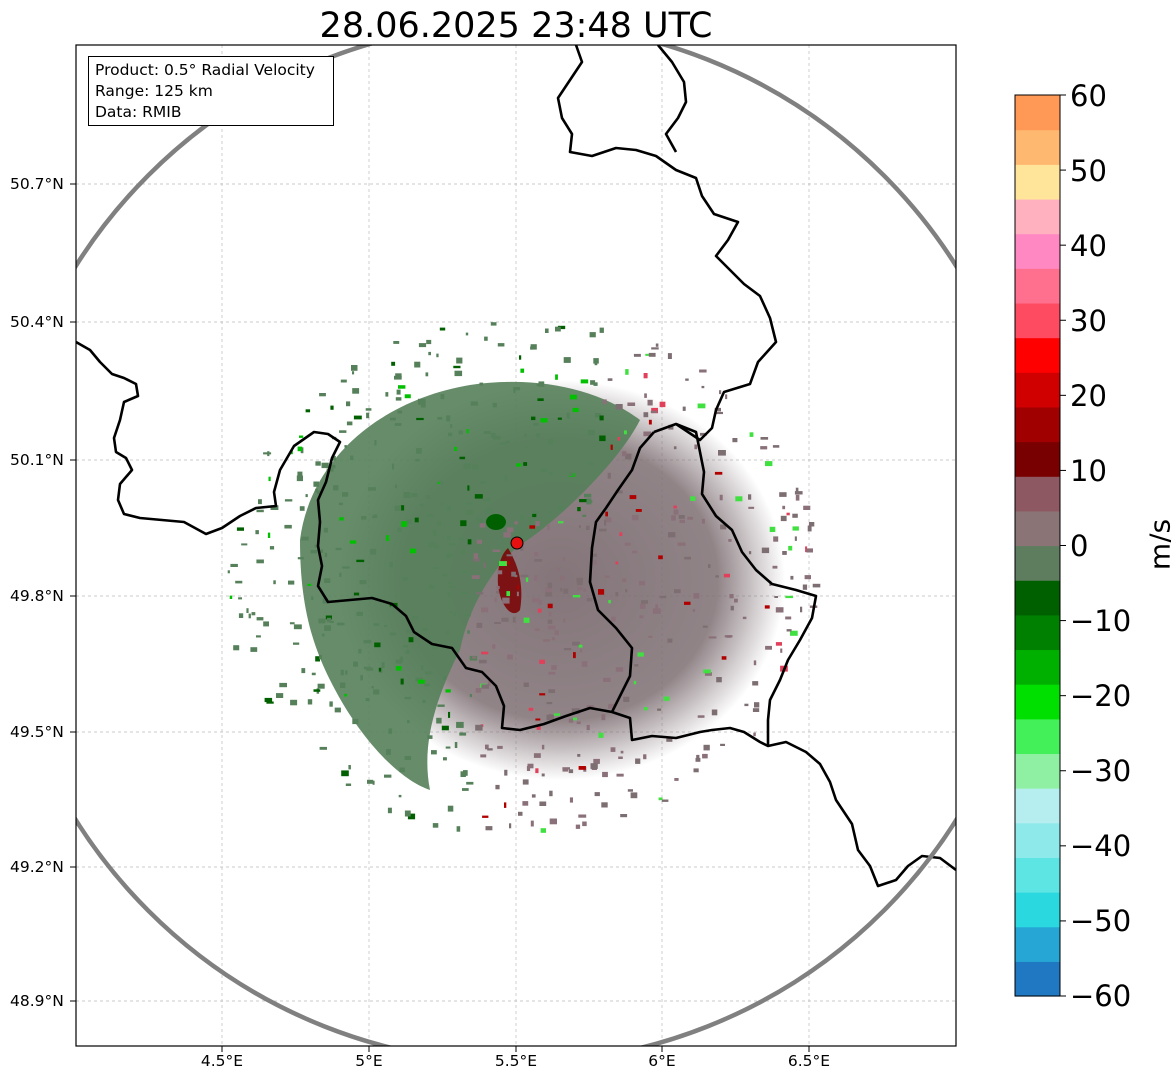  What do you see at coordinates (37, 867) in the screenshot?
I see `lat-tick-label: 49.2°N` at bounding box center [37, 867].